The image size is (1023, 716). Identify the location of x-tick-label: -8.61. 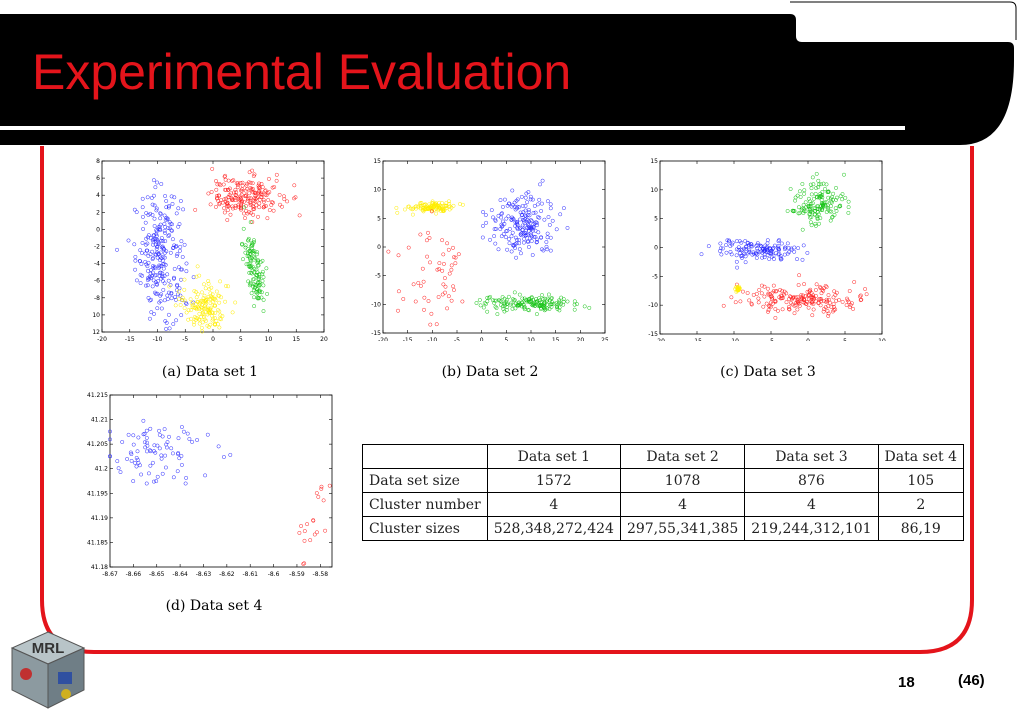
(250, 574).